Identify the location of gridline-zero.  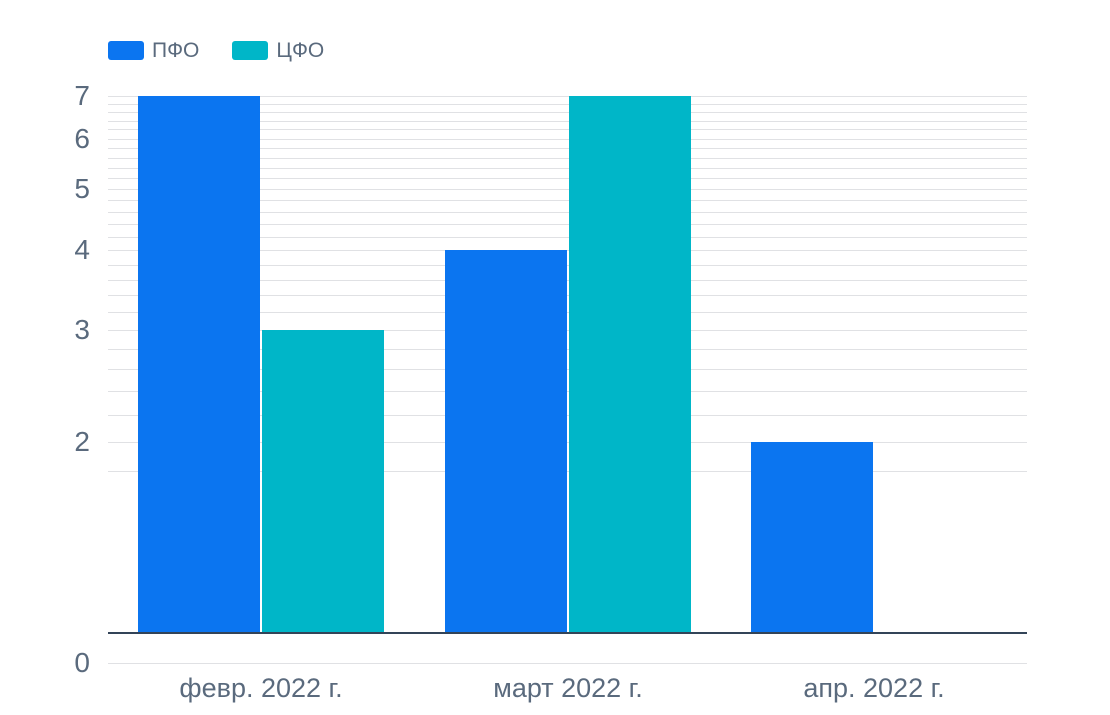
(567, 663).